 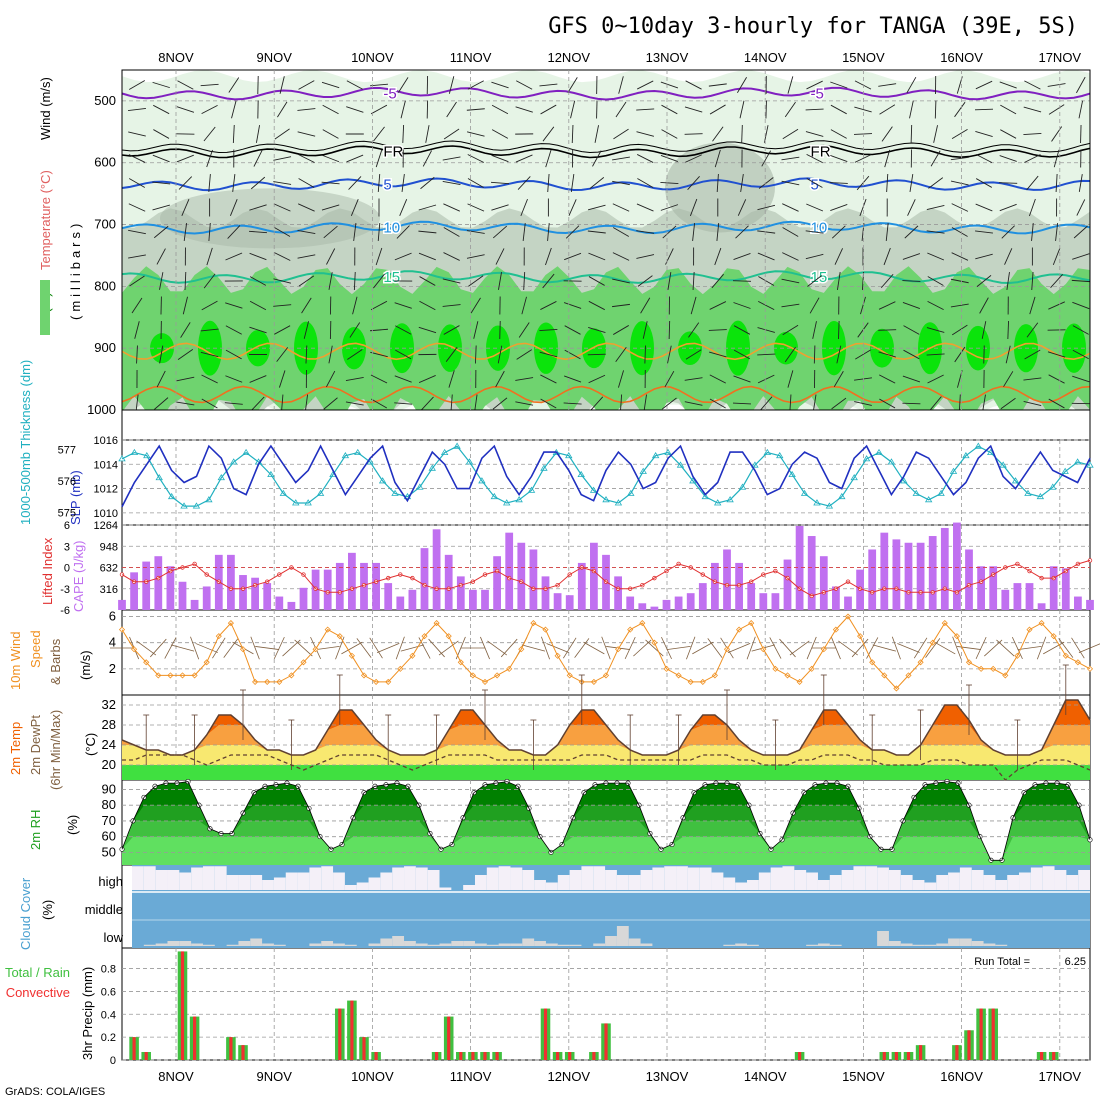 I want to click on day-label-top: 12NOV, so click(x=568, y=57).